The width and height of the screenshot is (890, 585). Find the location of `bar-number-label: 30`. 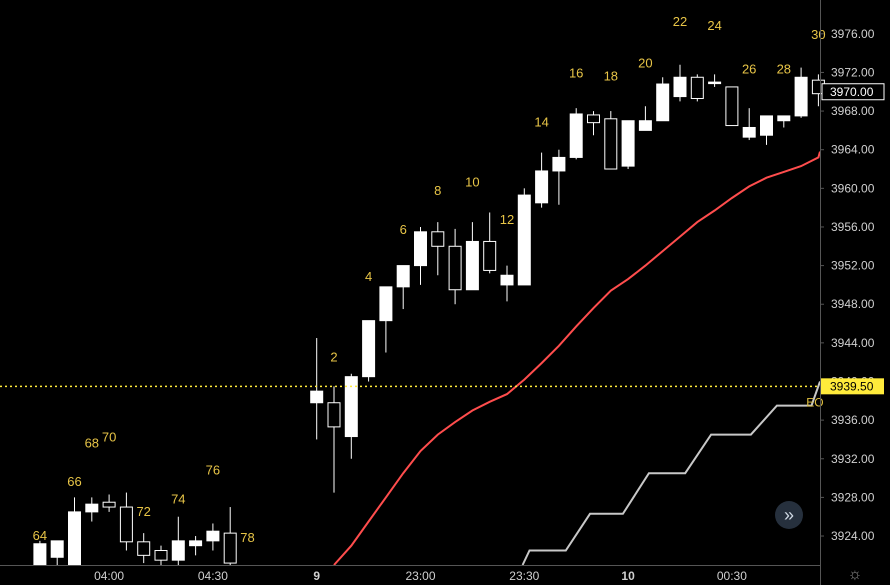

bar-number-label: 30 is located at coordinates (818, 34).